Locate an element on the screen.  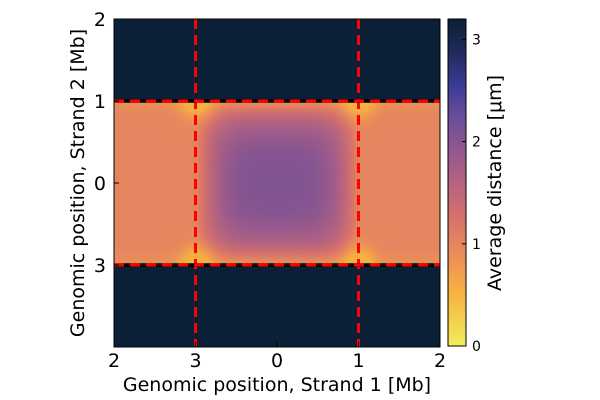
colorbar-ticks: 0 1 2 3 is located at coordinates (471, 193).